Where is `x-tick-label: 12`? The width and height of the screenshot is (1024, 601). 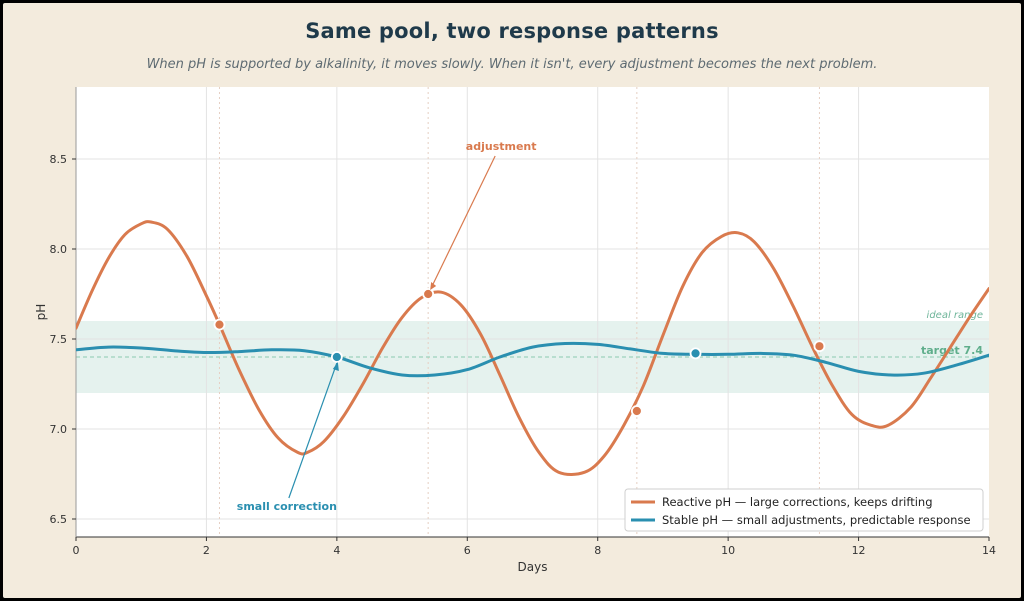 x-tick-label: 12 is located at coordinates (859, 550).